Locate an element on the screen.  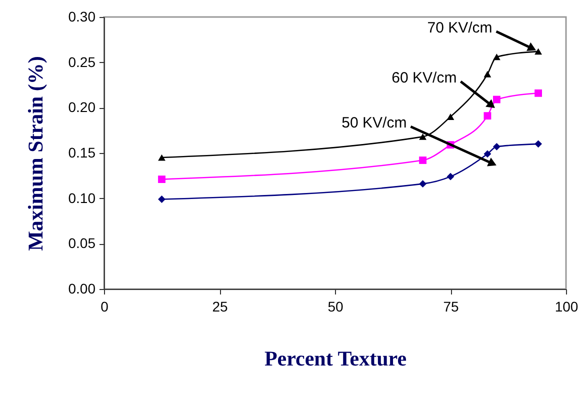
text: 60 KV/cm is located at coordinates (424, 78).